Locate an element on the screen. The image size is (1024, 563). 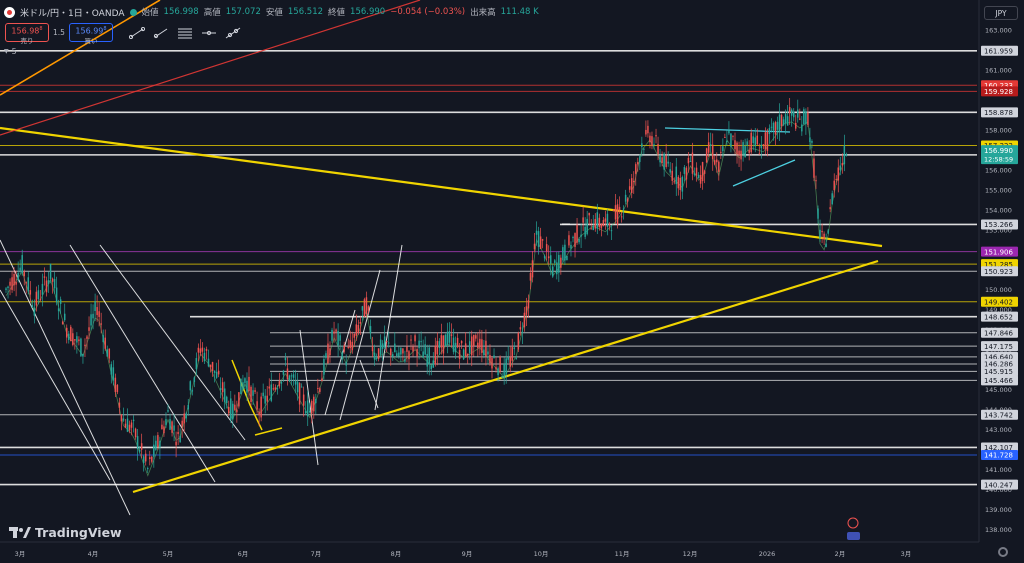
drawing-toolbar is located at coordinates (185, 33).